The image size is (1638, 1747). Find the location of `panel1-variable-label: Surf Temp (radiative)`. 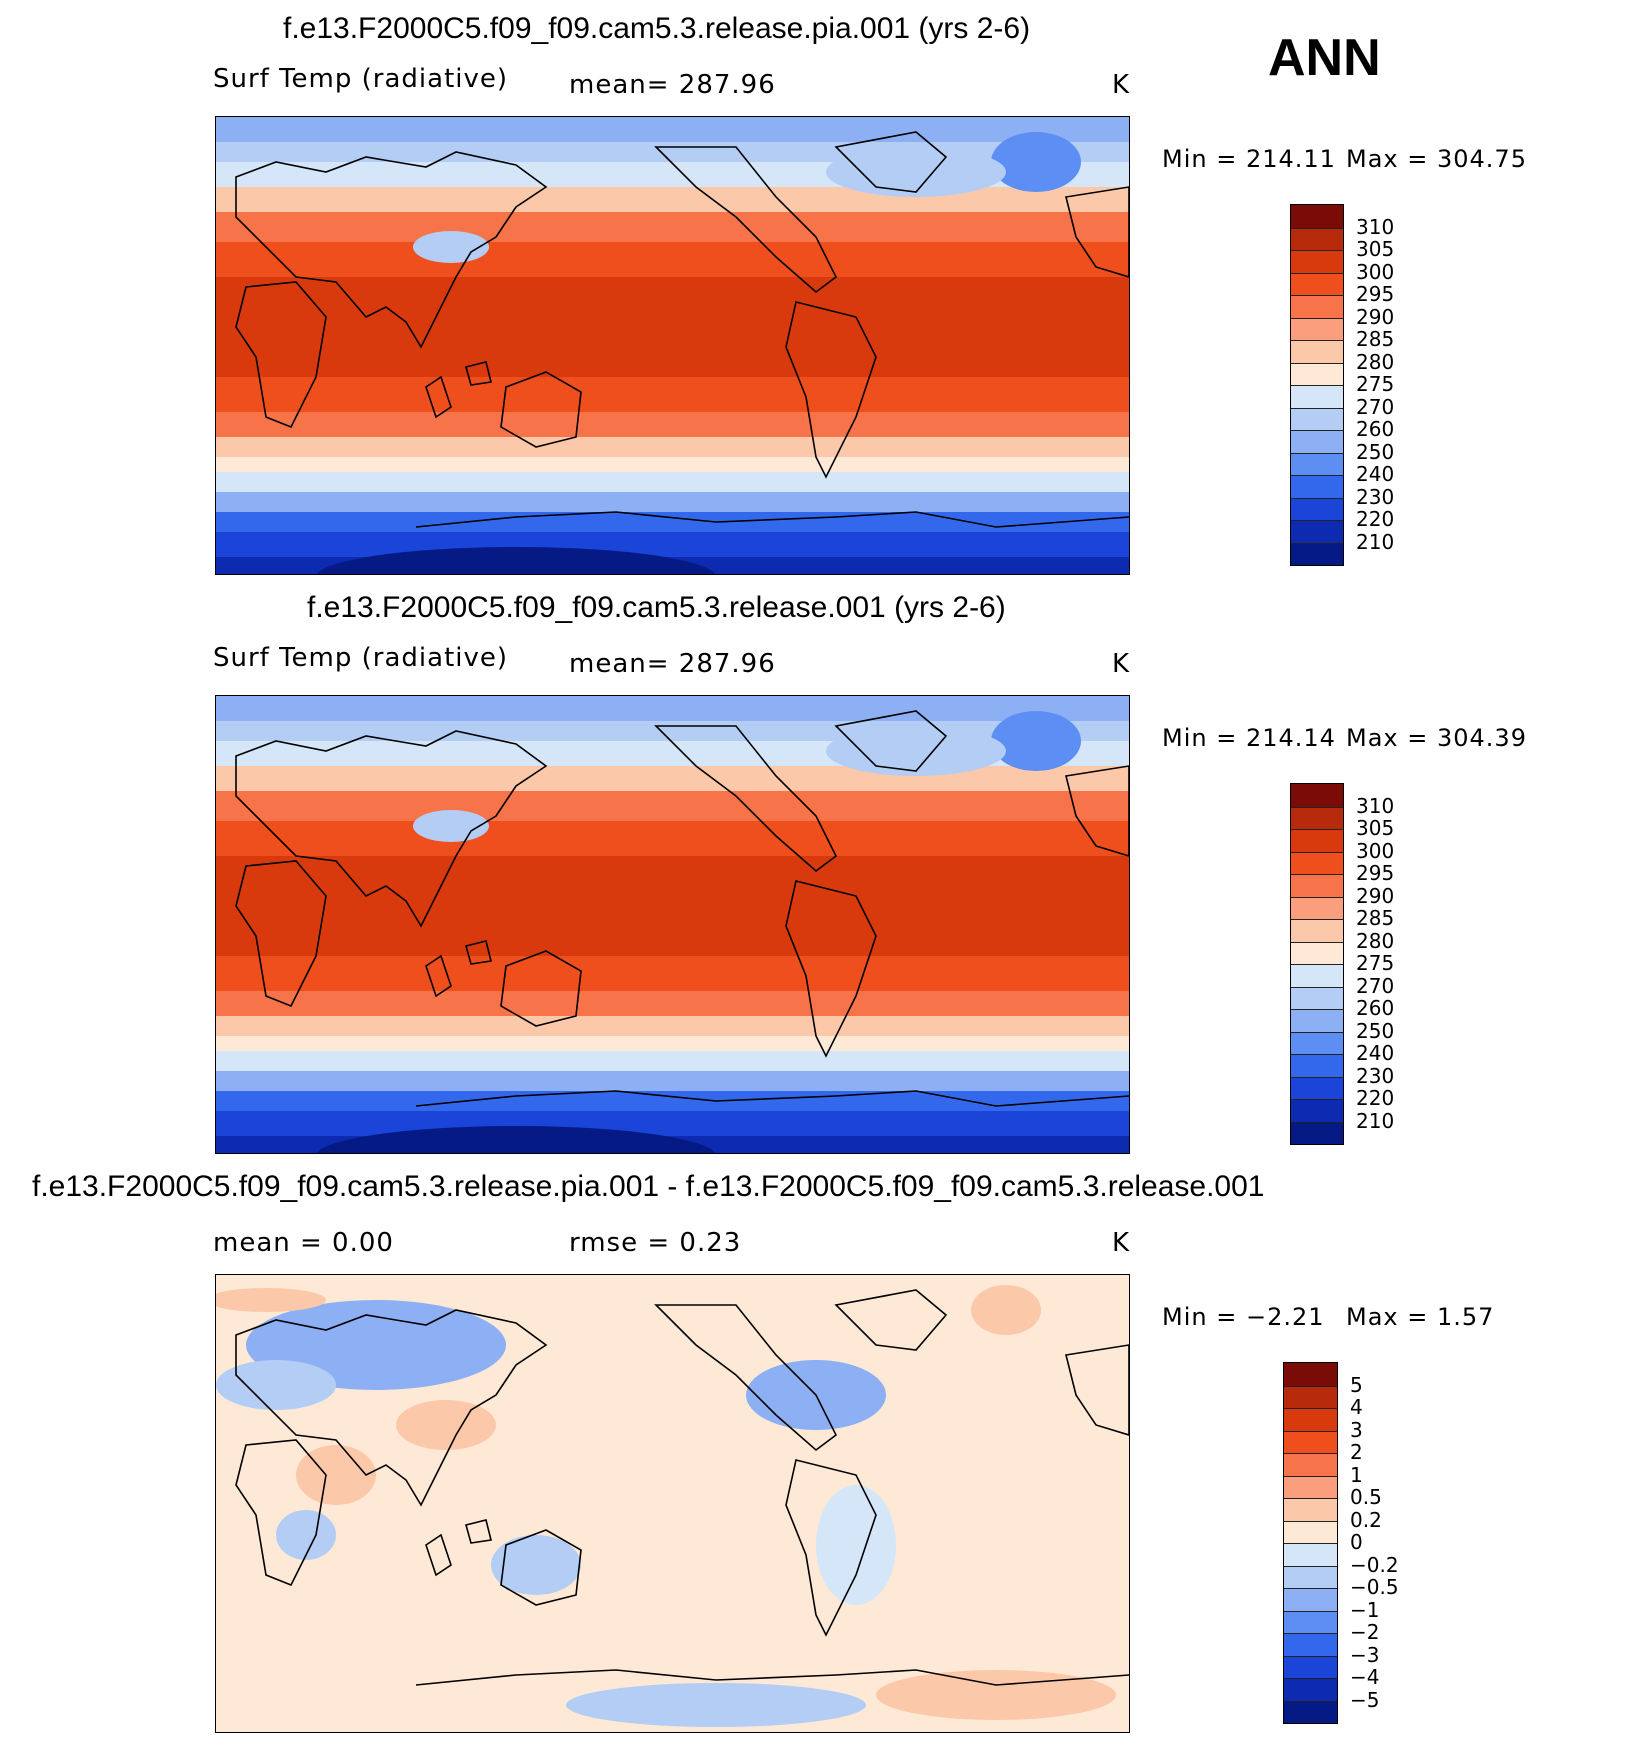

panel1-variable-label: Surf Temp (radiative) is located at coordinates (361, 79).